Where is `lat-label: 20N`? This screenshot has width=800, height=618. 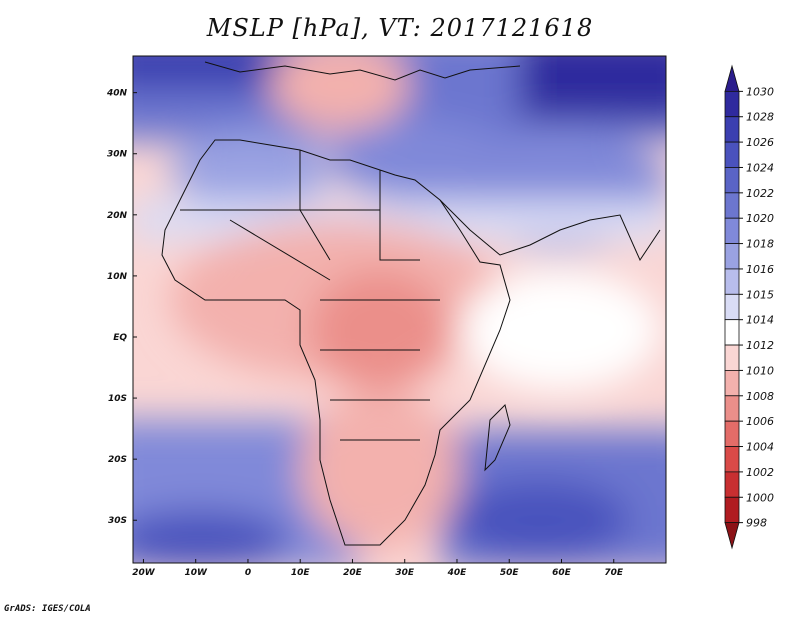
lat-label: 20N is located at coordinates (117, 216).